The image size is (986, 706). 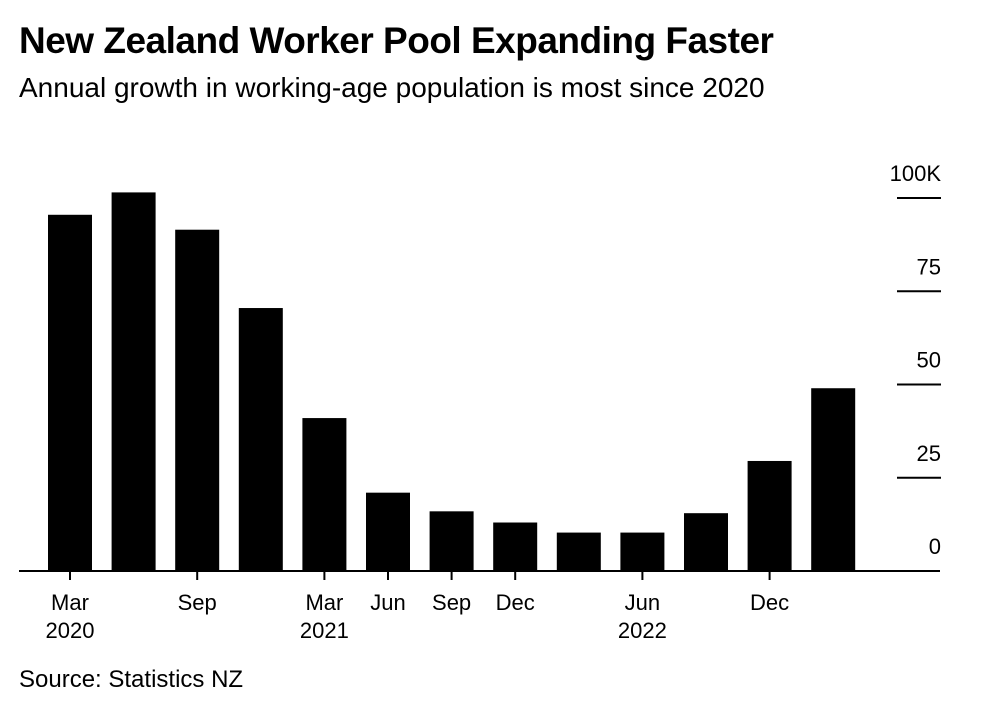 I want to click on bar-mar-2023, so click(x=833, y=479).